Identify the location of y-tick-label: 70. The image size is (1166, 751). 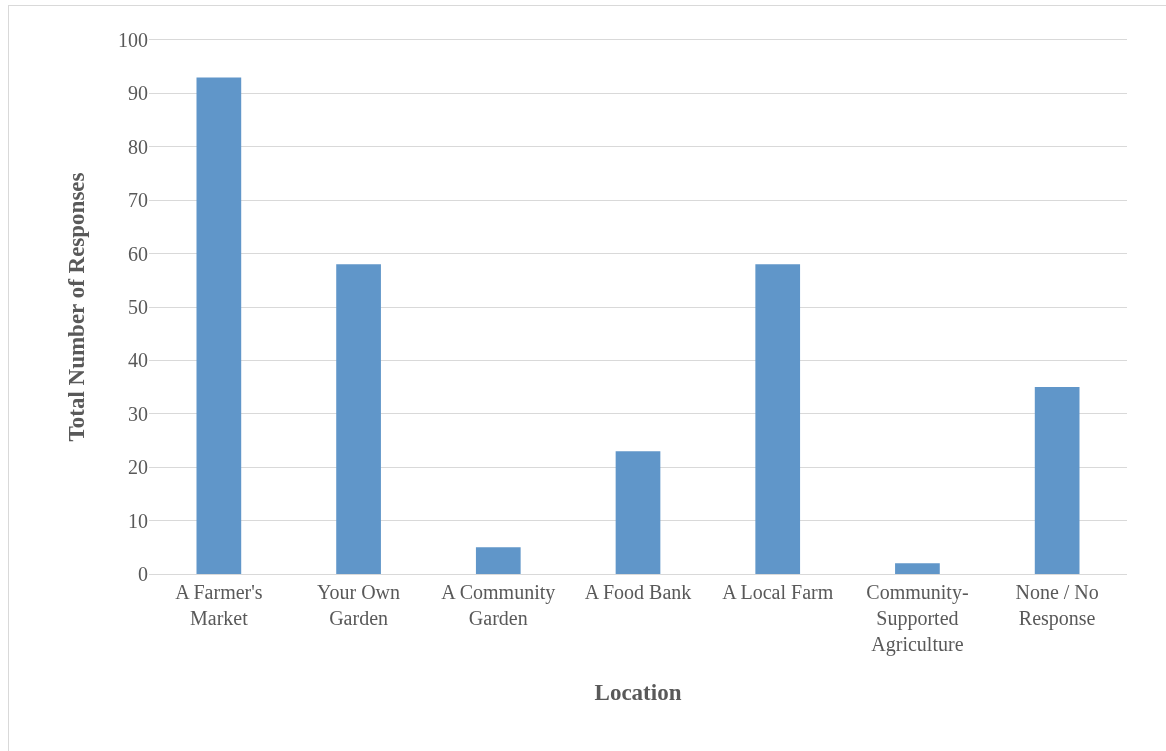
(138, 200).